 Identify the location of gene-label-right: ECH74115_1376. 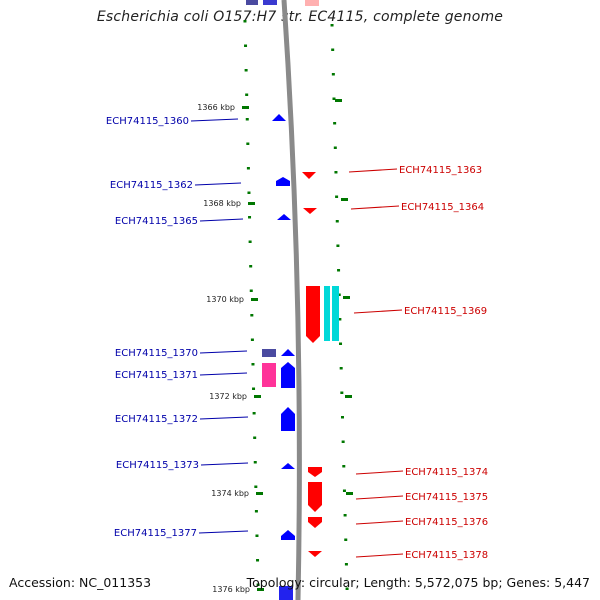
(446, 522).